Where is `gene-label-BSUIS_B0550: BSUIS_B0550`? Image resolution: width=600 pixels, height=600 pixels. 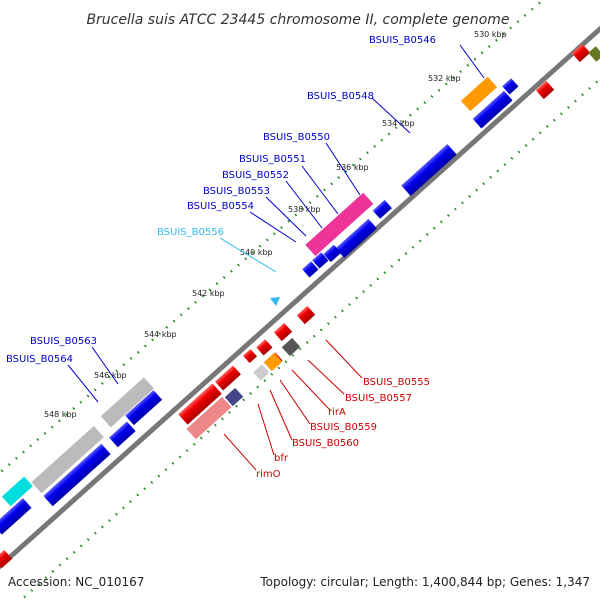 gene-label-BSUIS_B0550: BSUIS_B0550 is located at coordinates (296, 137).